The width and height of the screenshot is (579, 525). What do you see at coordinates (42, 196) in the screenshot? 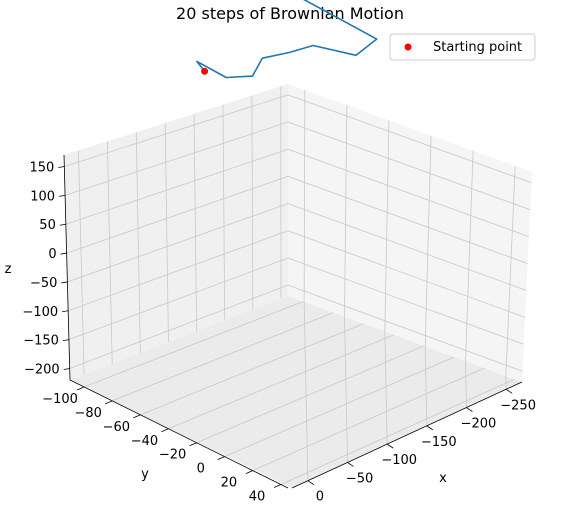
I see `z-tick-label-1: 100` at bounding box center [42, 196].